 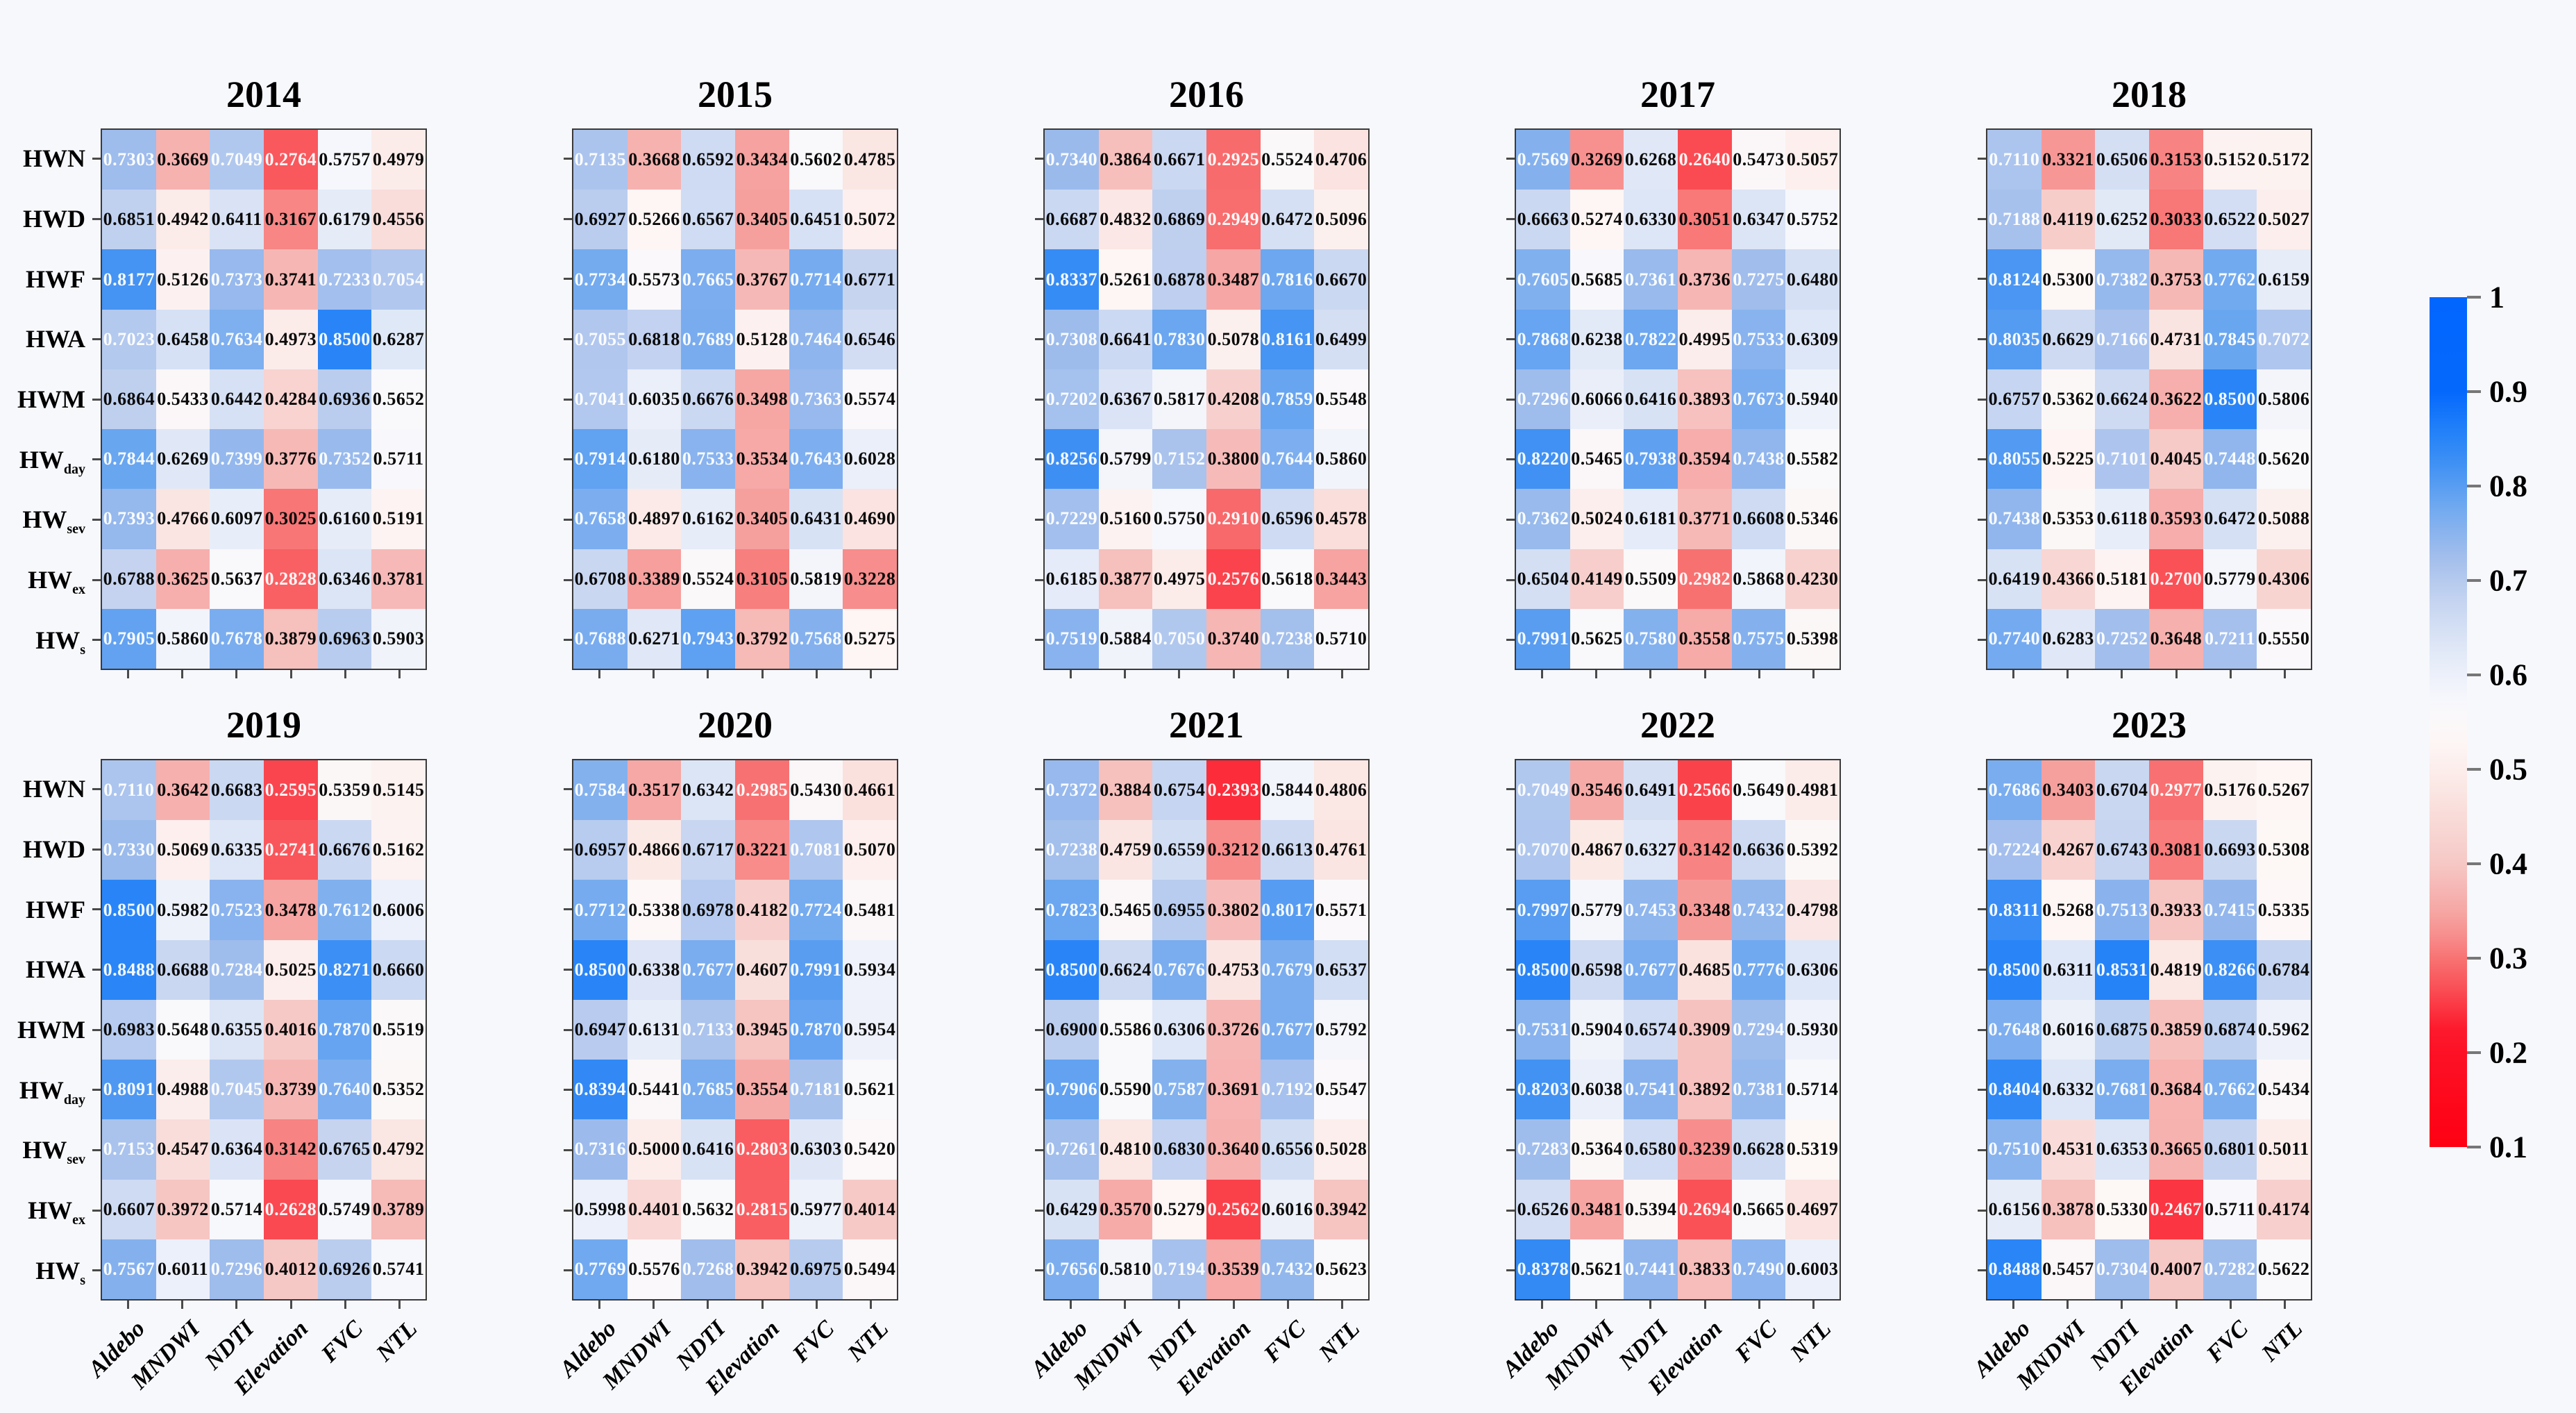 I want to click on heatmap-cell: 0.5779, so click(x=2230, y=579).